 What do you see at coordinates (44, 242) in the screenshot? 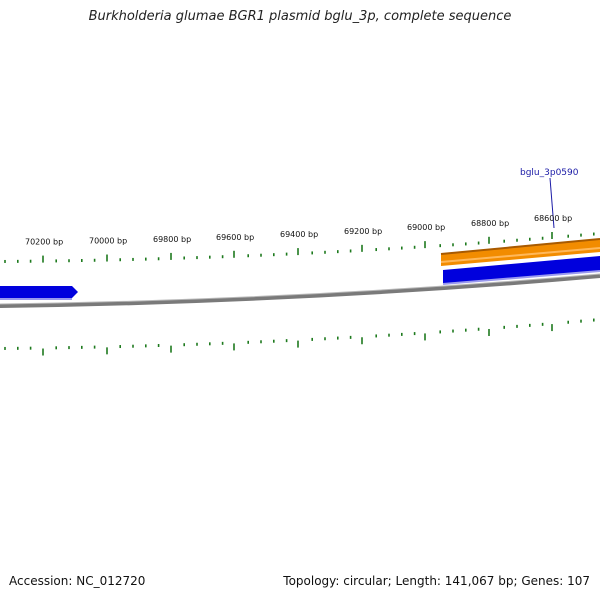
I see `tick-label: 70200 bp` at bounding box center [44, 242].